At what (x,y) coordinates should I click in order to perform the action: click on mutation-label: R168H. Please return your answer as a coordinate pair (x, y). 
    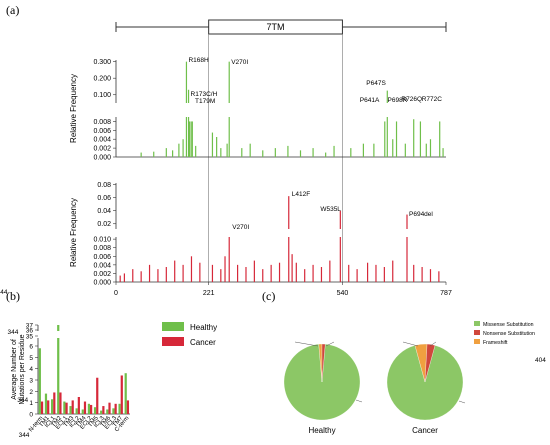
    Looking at the image, I should click on (198, 60).